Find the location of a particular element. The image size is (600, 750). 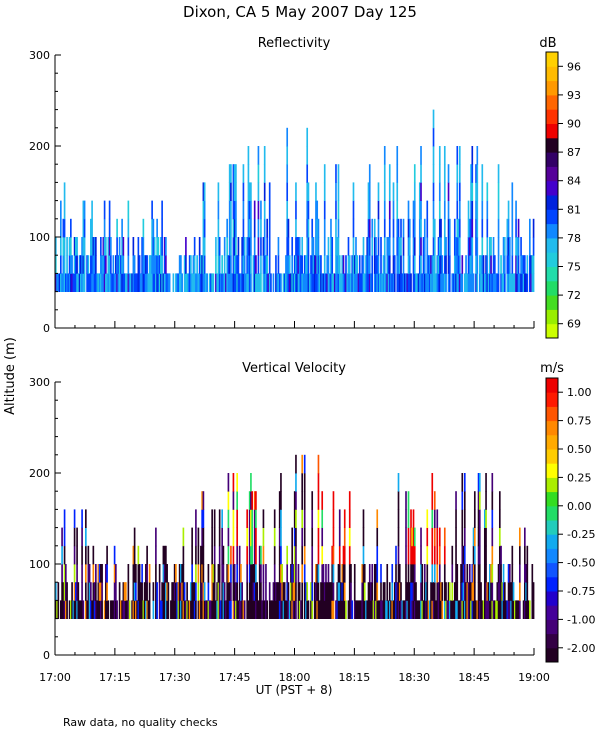

y-tick-label: 100 is located at coordinates (39, 564).